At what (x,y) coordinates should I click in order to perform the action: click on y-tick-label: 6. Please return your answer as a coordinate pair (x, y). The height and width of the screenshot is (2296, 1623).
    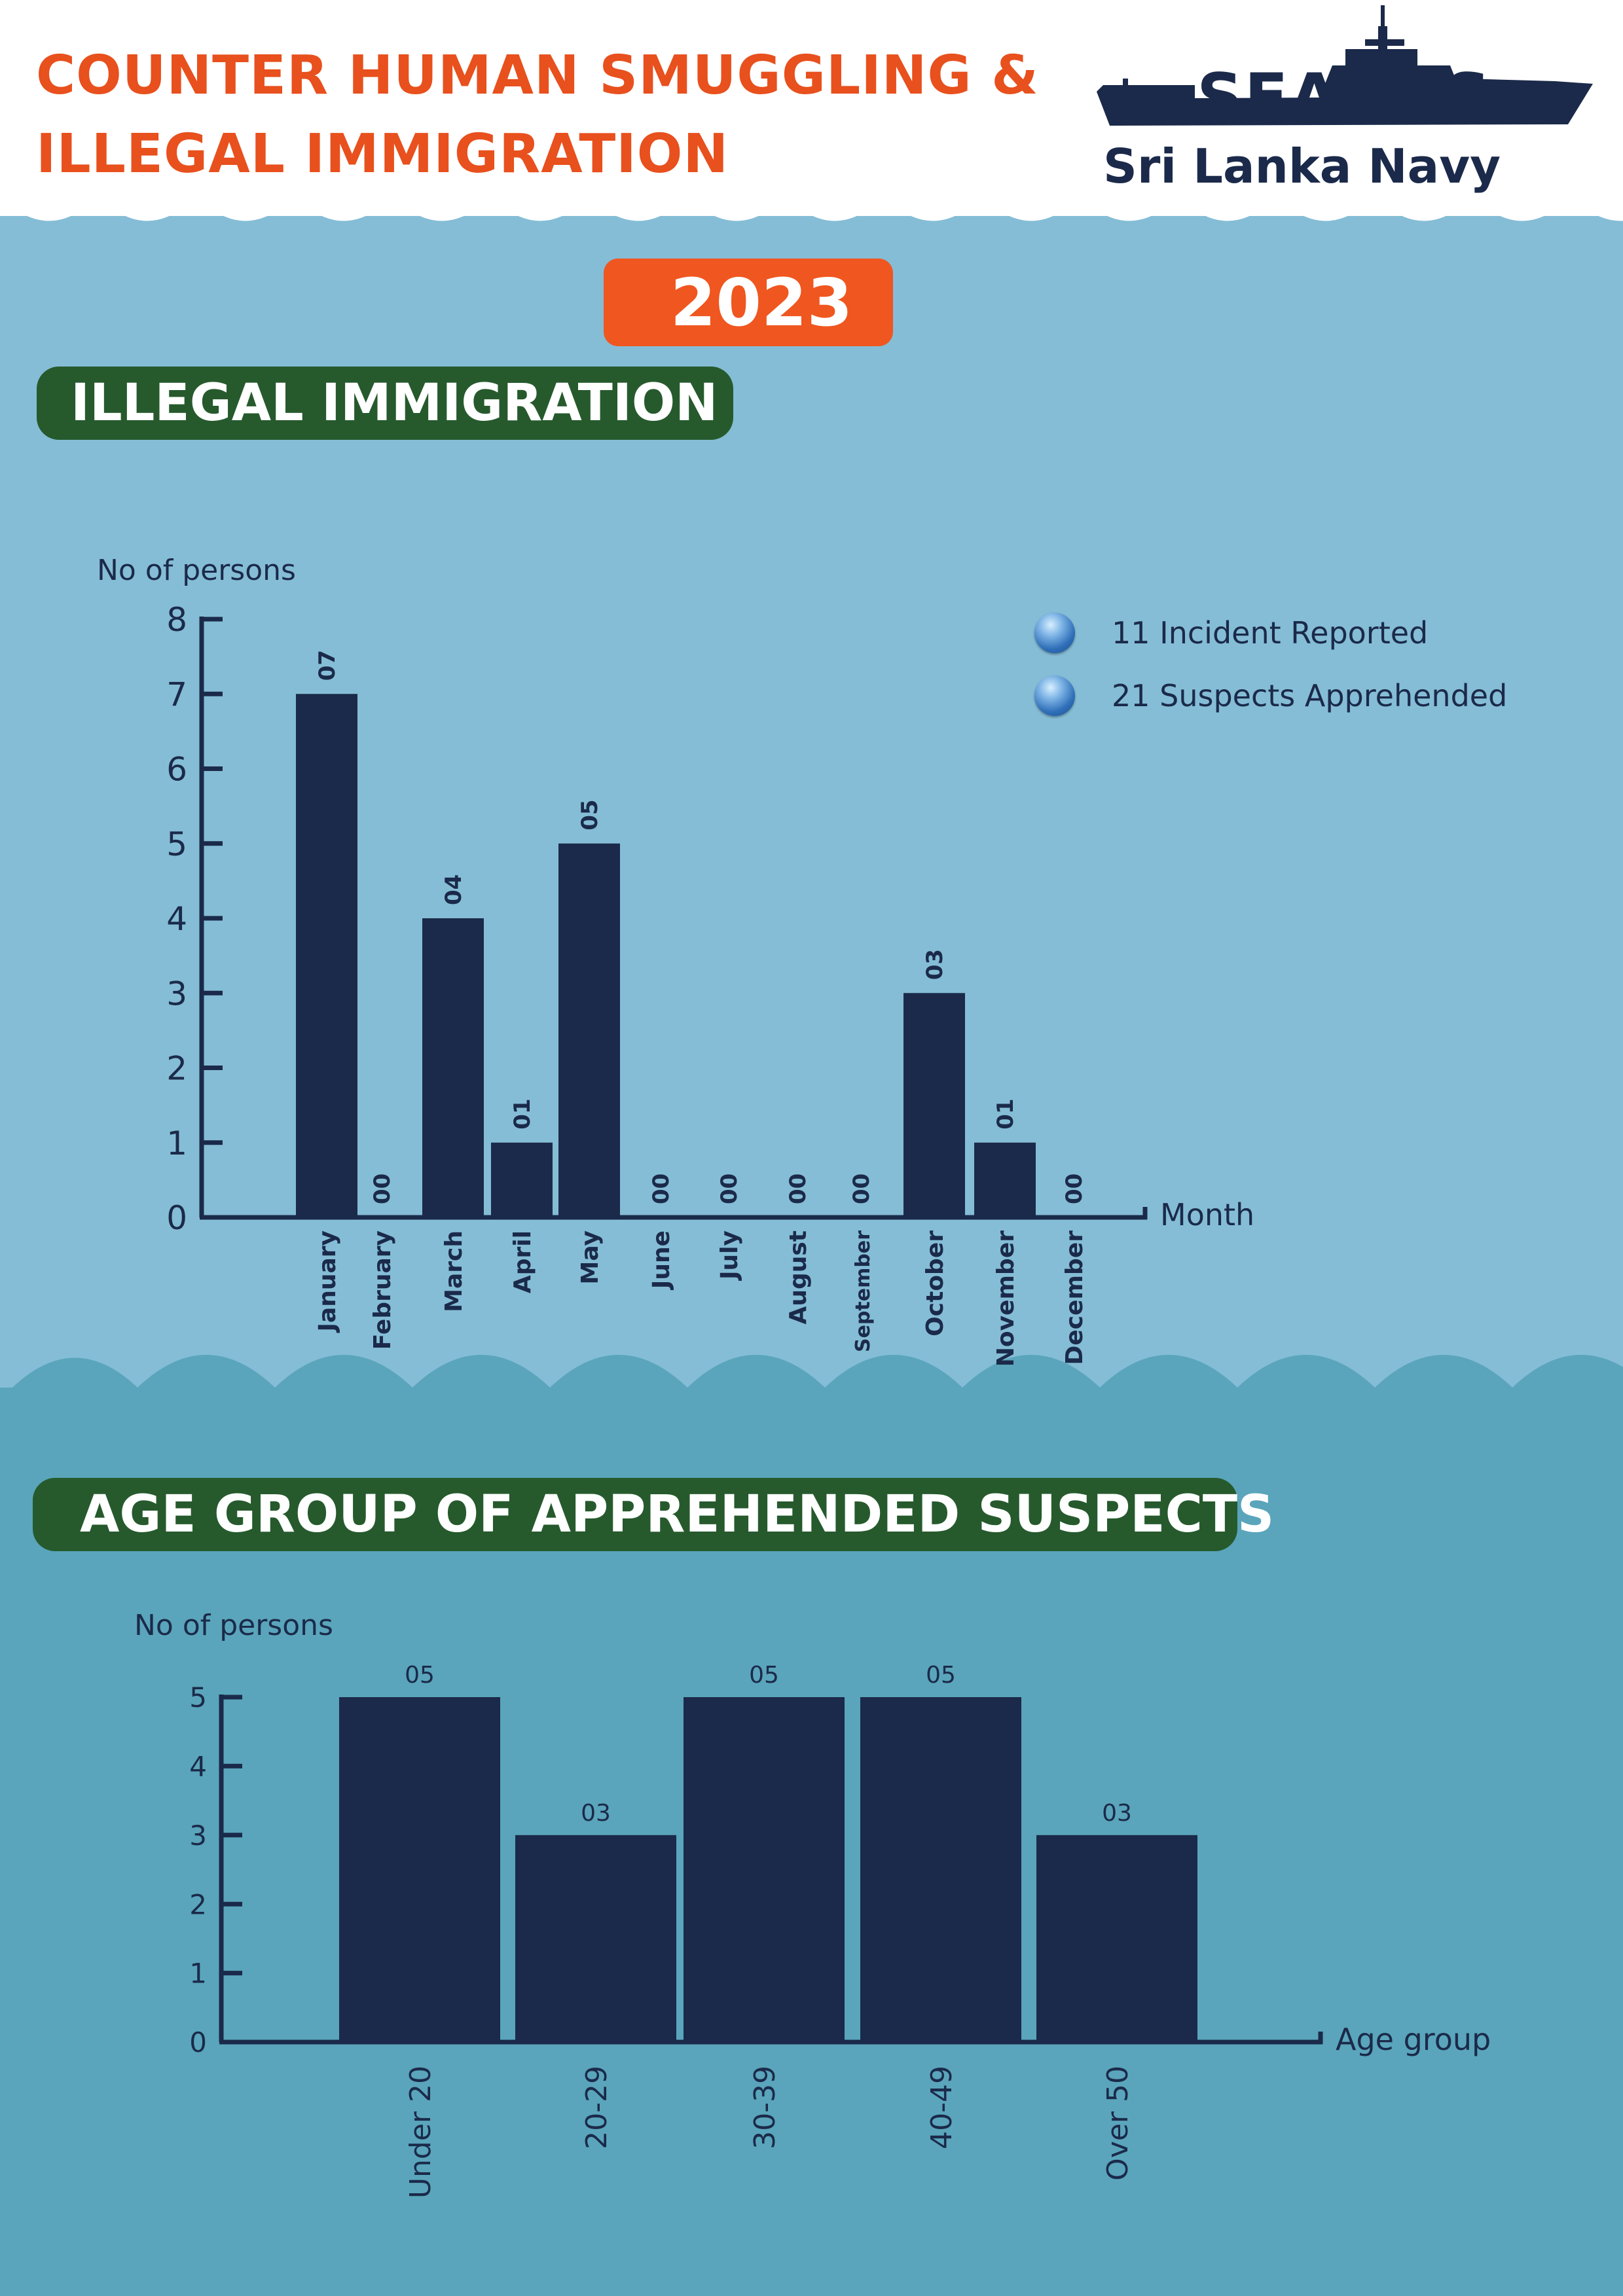
    Looking at the image, I should click on (176, 770).